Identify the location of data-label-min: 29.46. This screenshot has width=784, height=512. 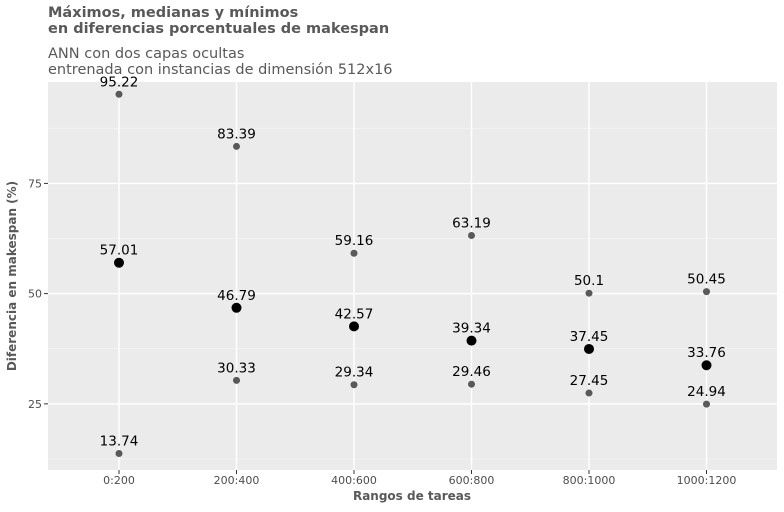
(471, 372).